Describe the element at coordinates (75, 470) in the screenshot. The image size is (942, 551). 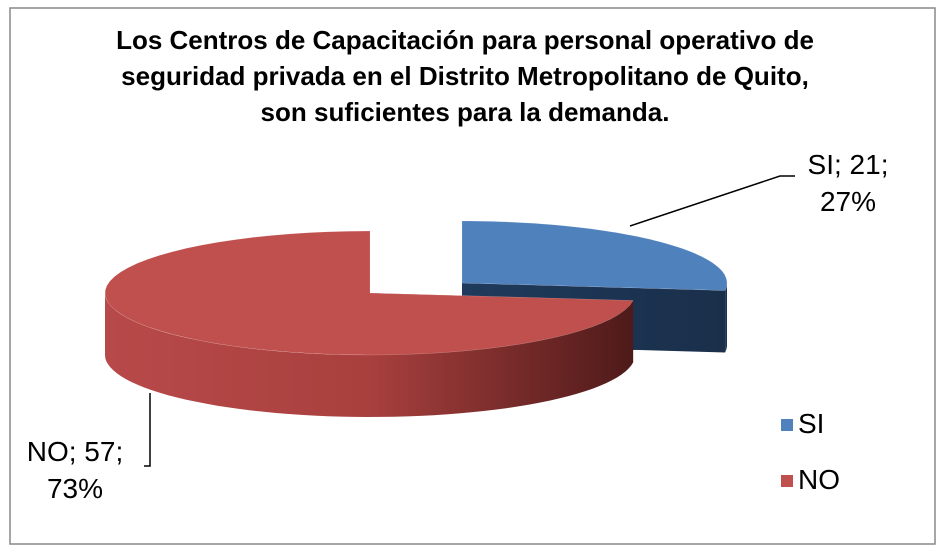
I see `data-label: NO; 57; 73%` at that location.